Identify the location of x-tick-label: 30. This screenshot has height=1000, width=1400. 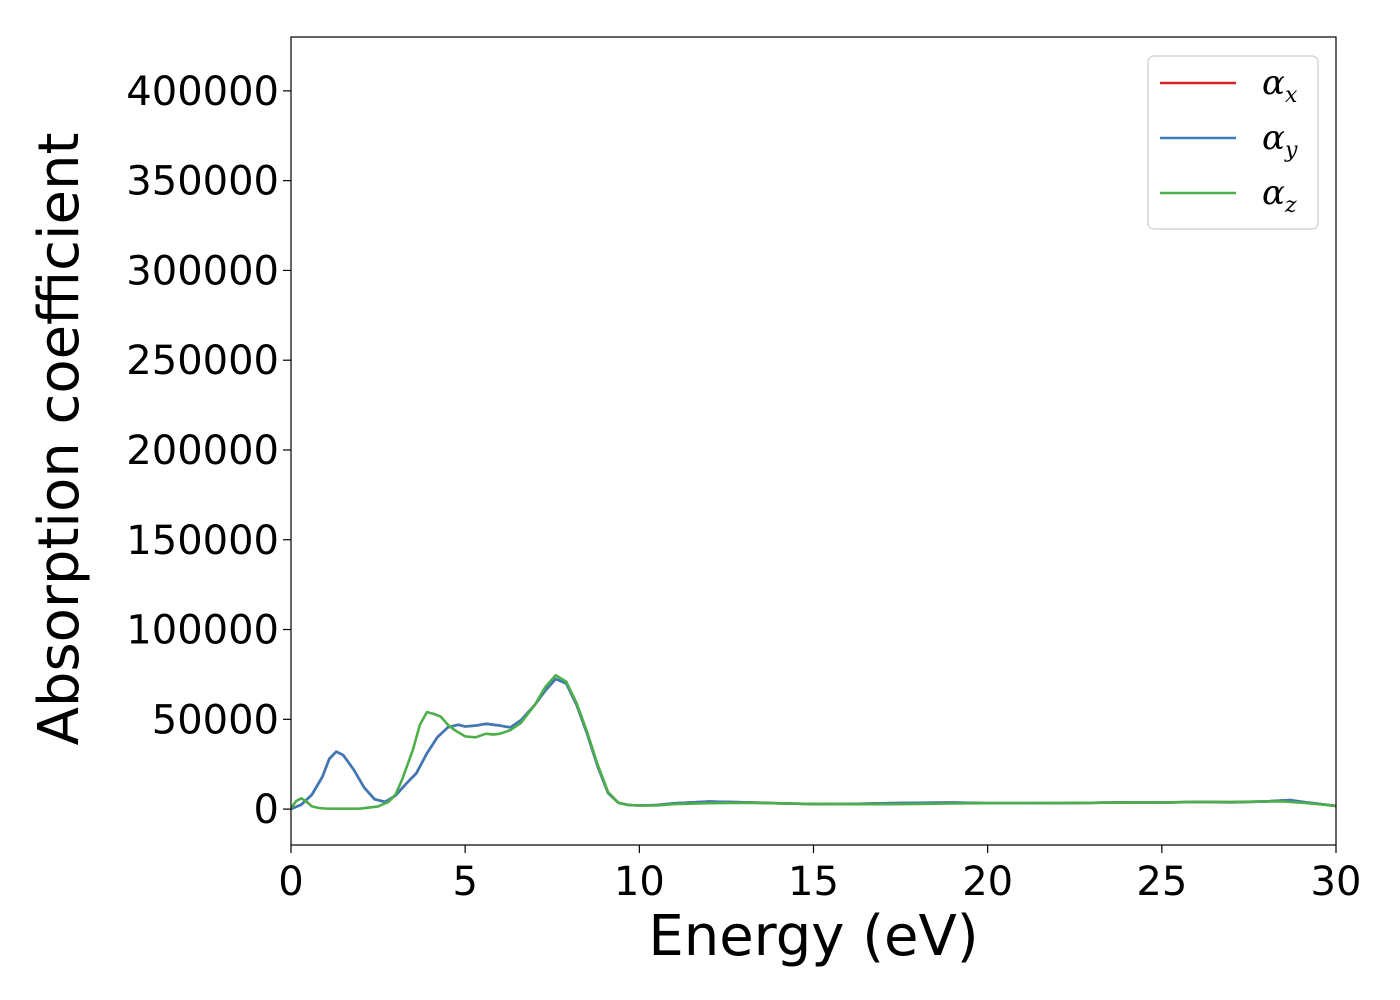
(1336, 882).